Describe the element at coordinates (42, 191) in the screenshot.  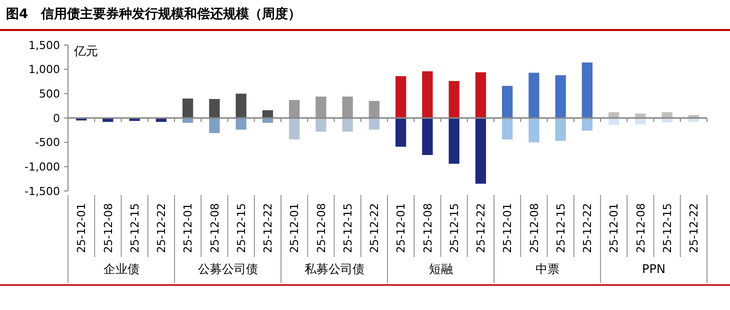
I see `y-tick-label: -1,500` at that location.